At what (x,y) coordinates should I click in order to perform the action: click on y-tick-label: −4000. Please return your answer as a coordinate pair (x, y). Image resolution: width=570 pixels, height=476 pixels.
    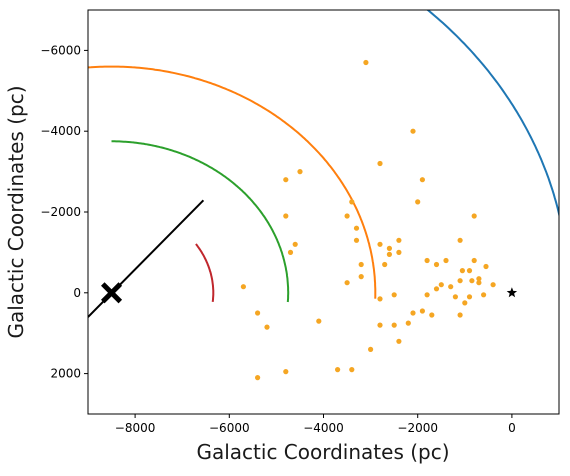
    Looking at the image, I should click on (60, 131).